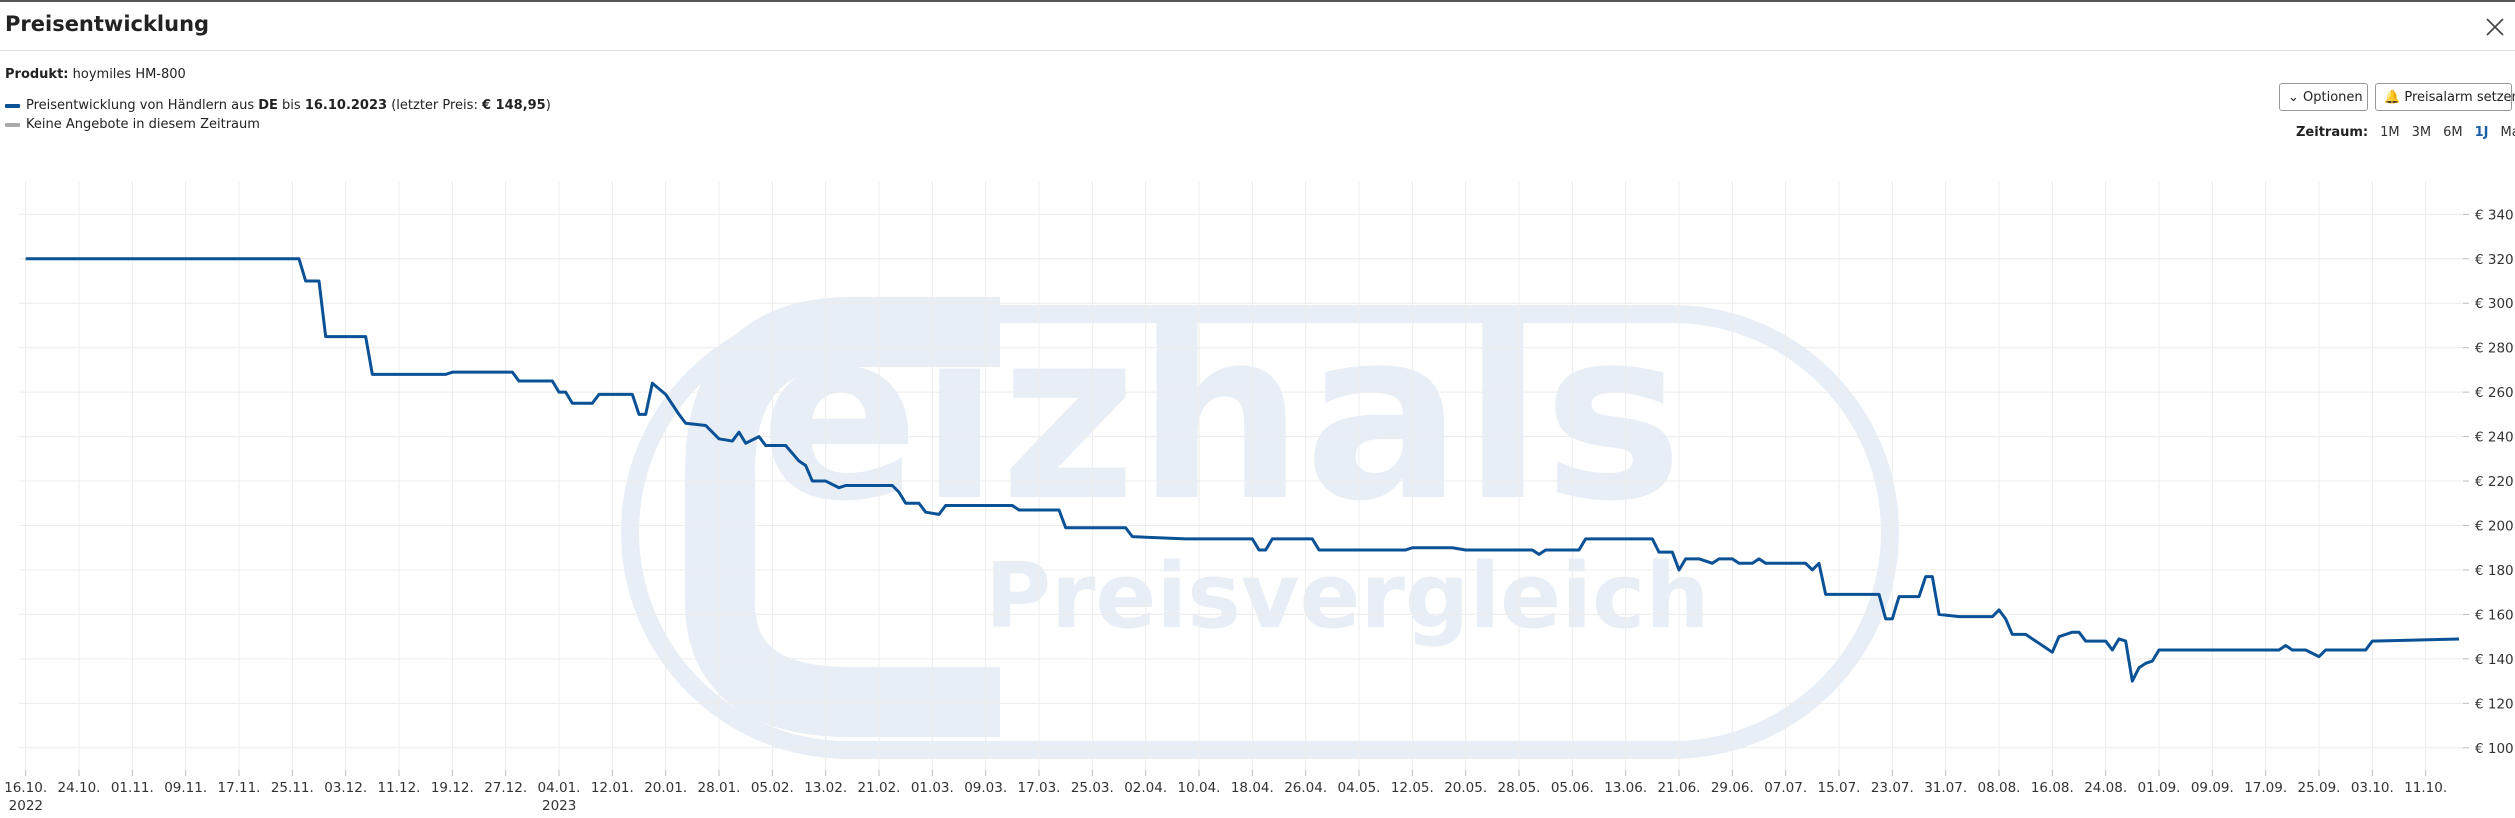 The image size is (2515, 818). What do you see at coordinates (107, 24) in the screenshot?
I see `dialog-title: Preisentwicklung` at bounding box center [107, 24].